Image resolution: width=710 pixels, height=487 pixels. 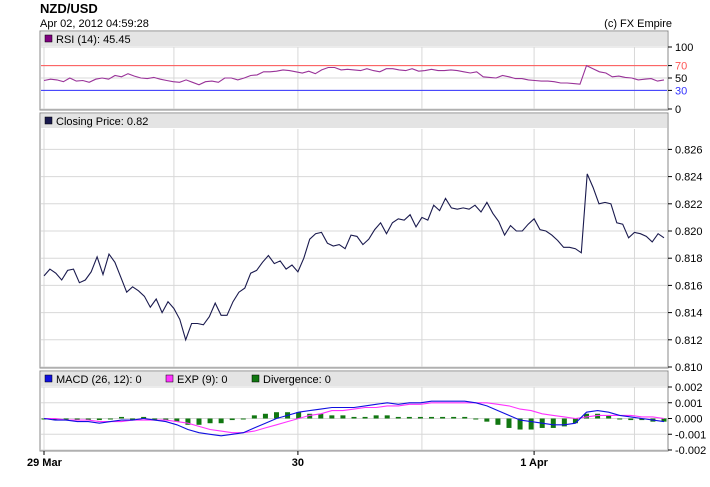 I want to click on y-tick-label-2: 0.000, so click(x=689, y=420).